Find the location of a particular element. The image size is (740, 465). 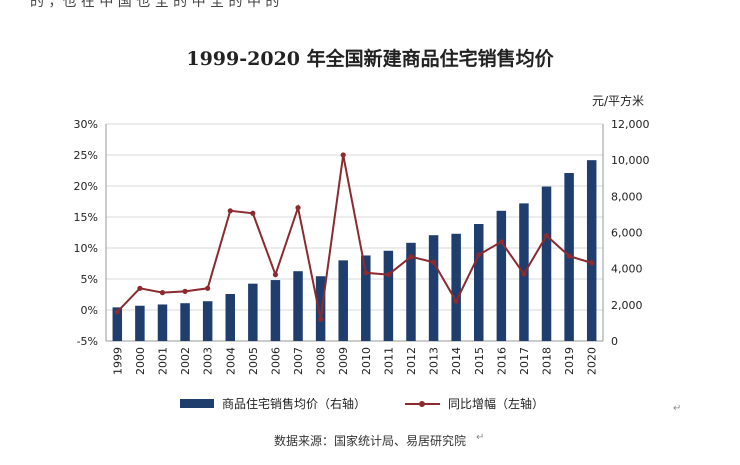

cropped-text-fragment: 的 ，也 在 中 国 也 全 的 中 全 的 中 的 is located at coordinates (155, 5).